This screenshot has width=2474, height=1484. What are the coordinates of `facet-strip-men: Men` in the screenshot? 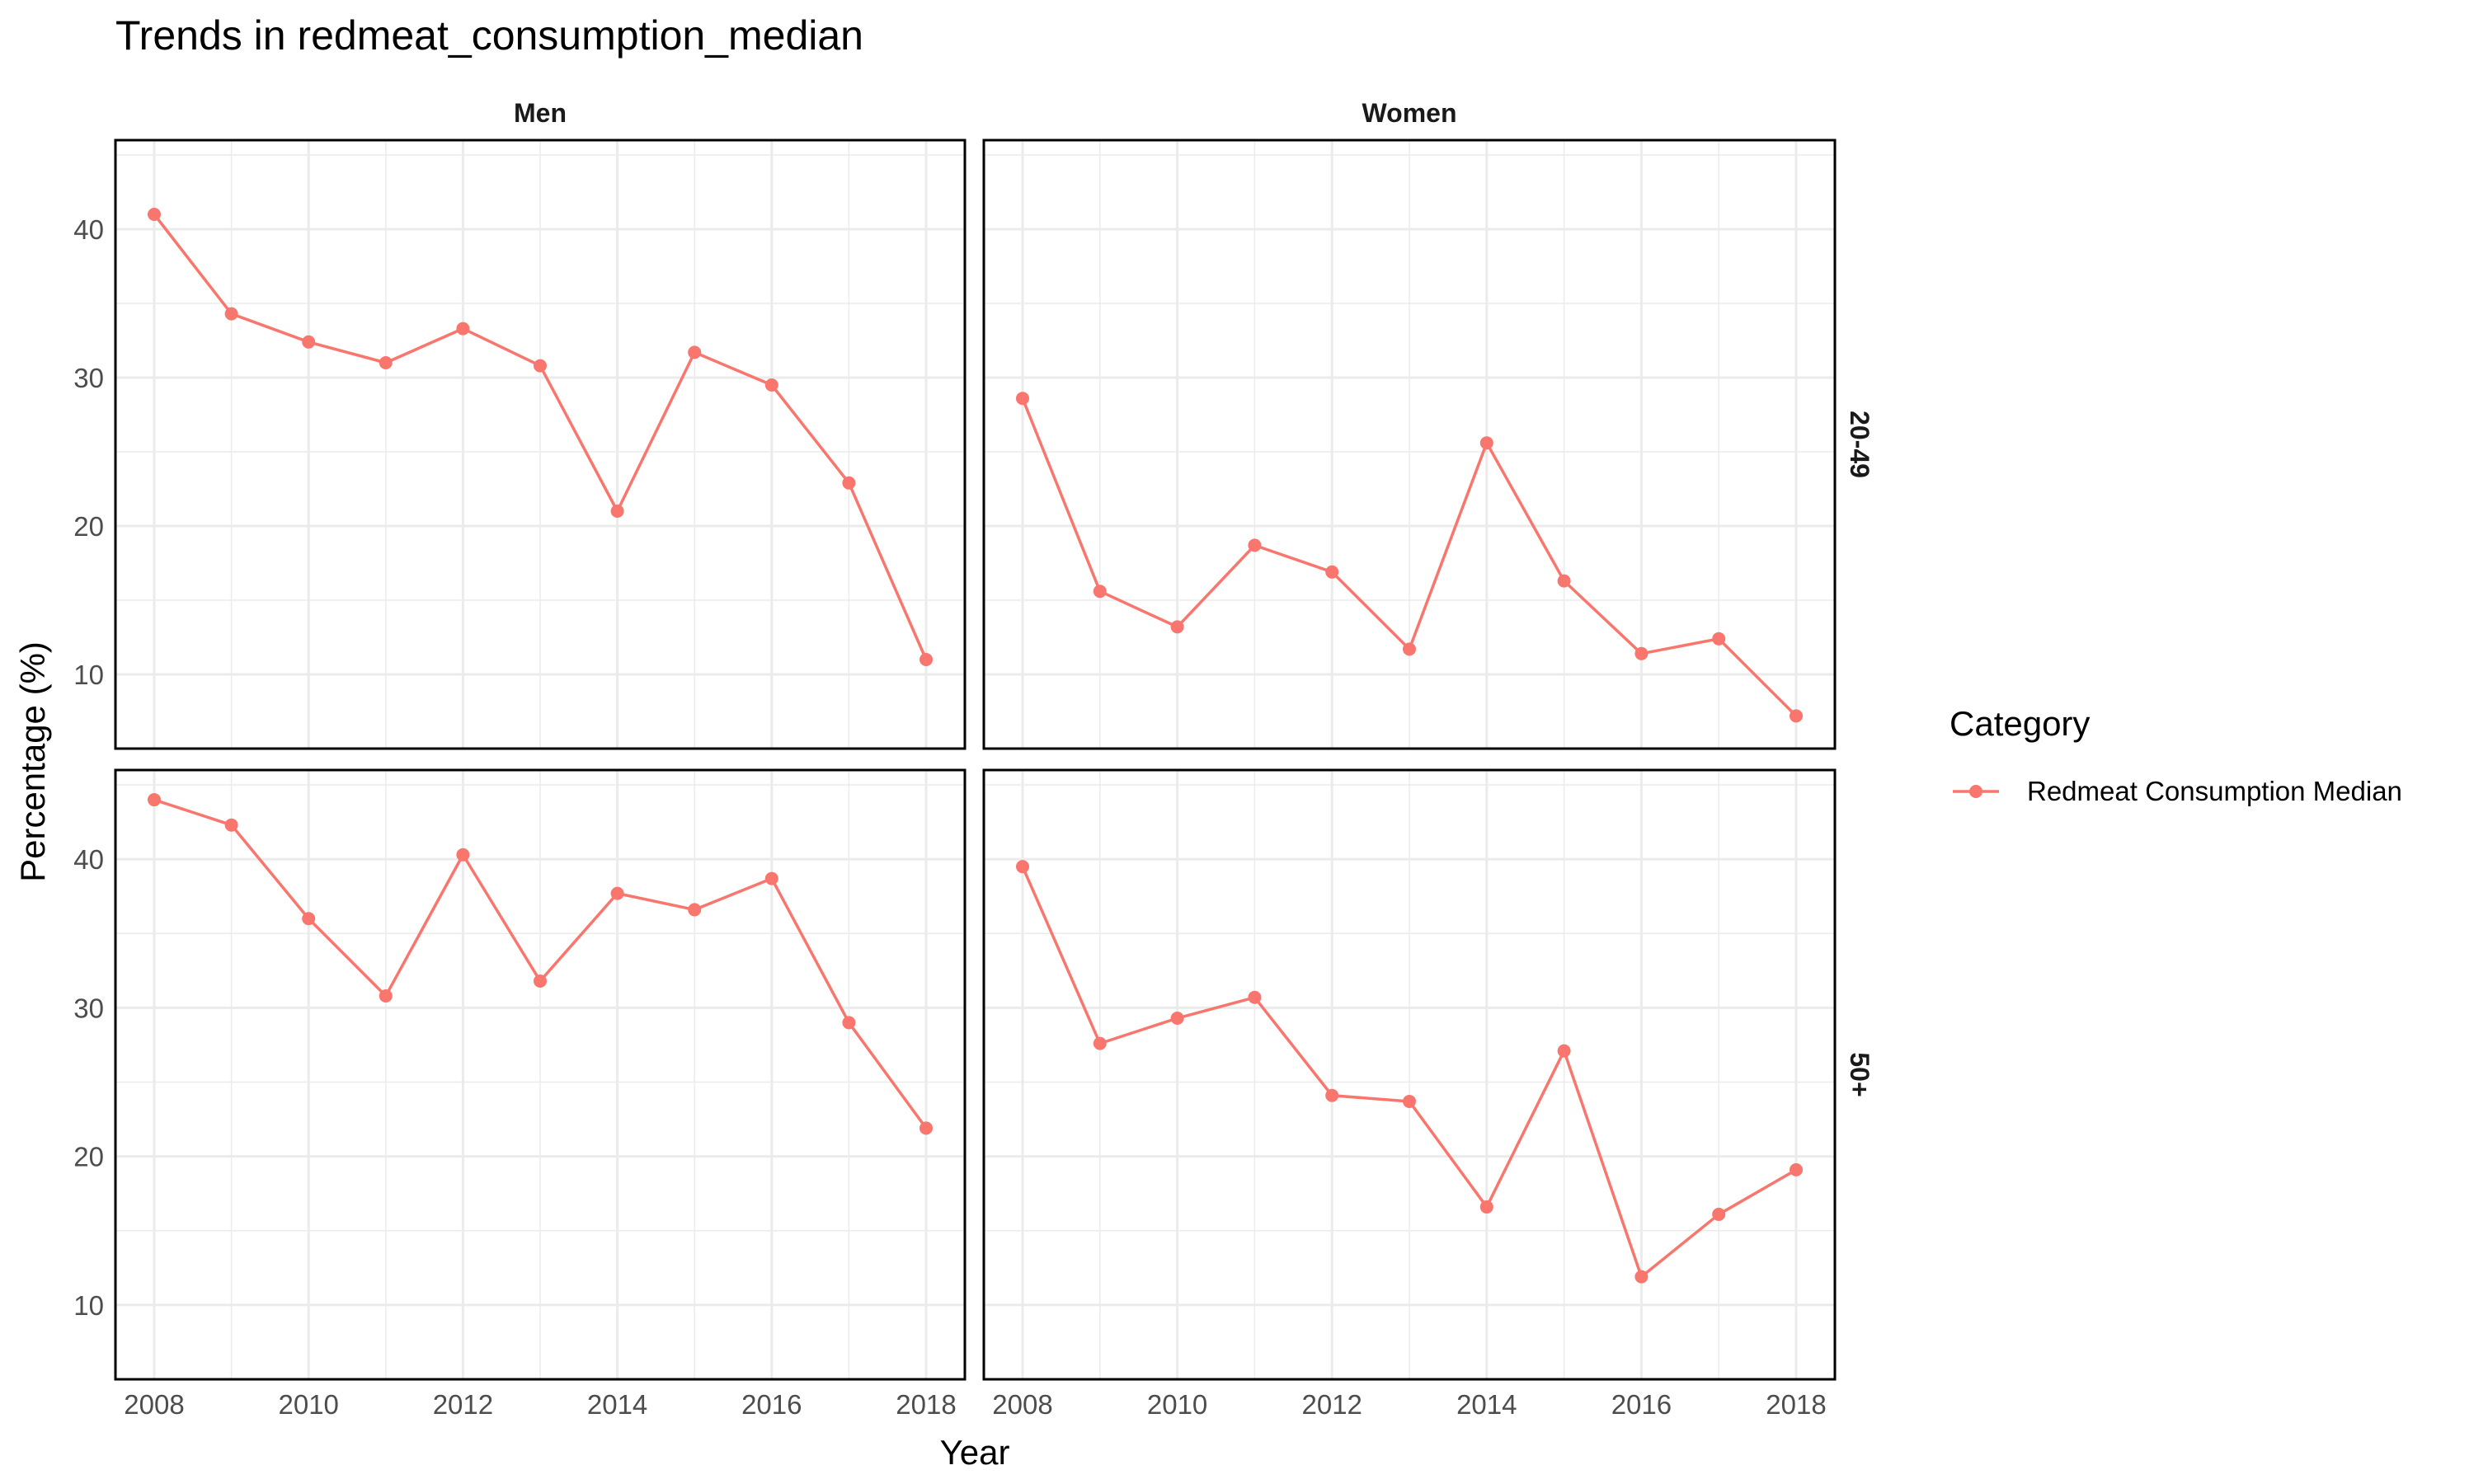 It's located at (540, 113).